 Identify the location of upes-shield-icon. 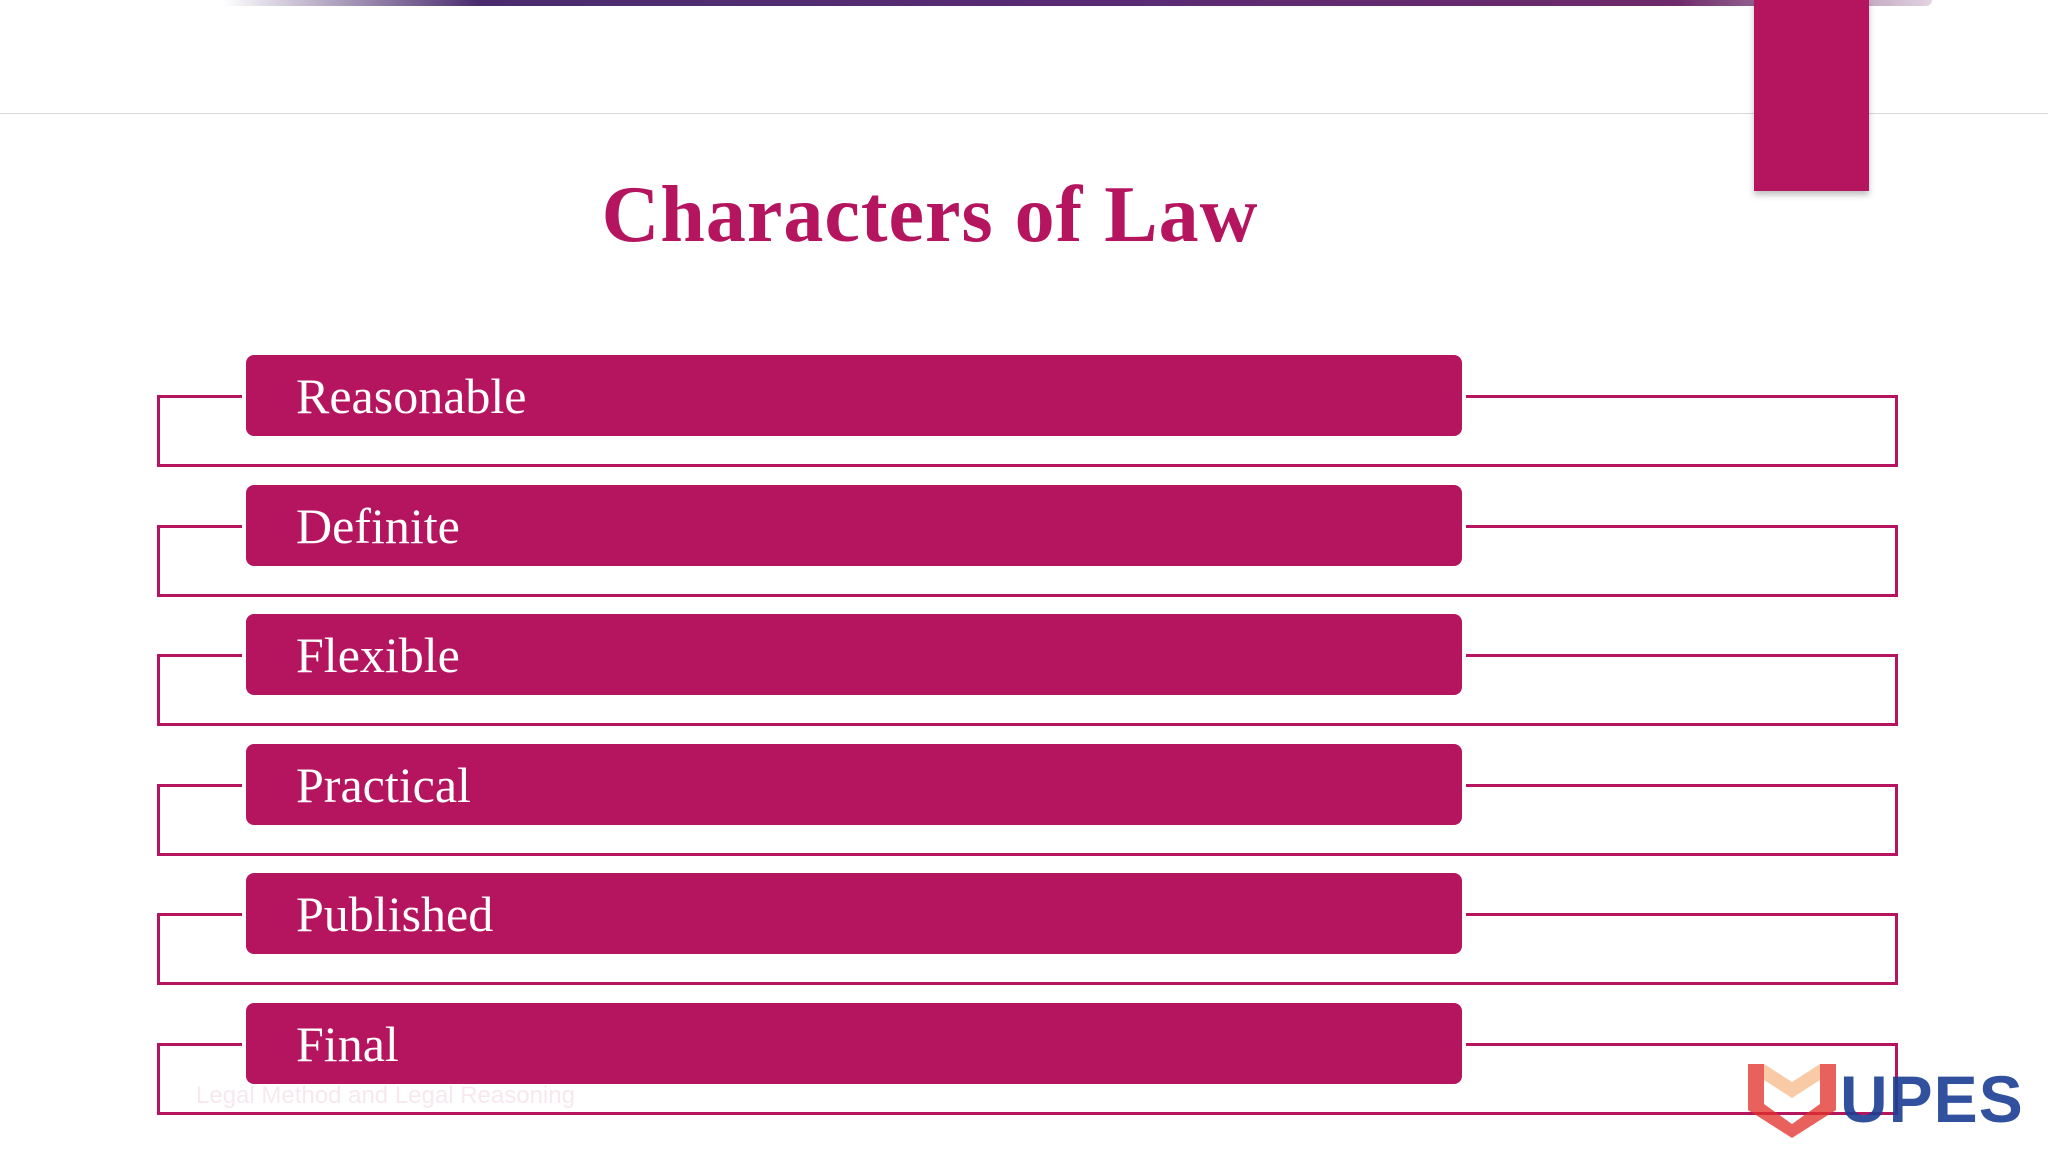
(1792, 1101).